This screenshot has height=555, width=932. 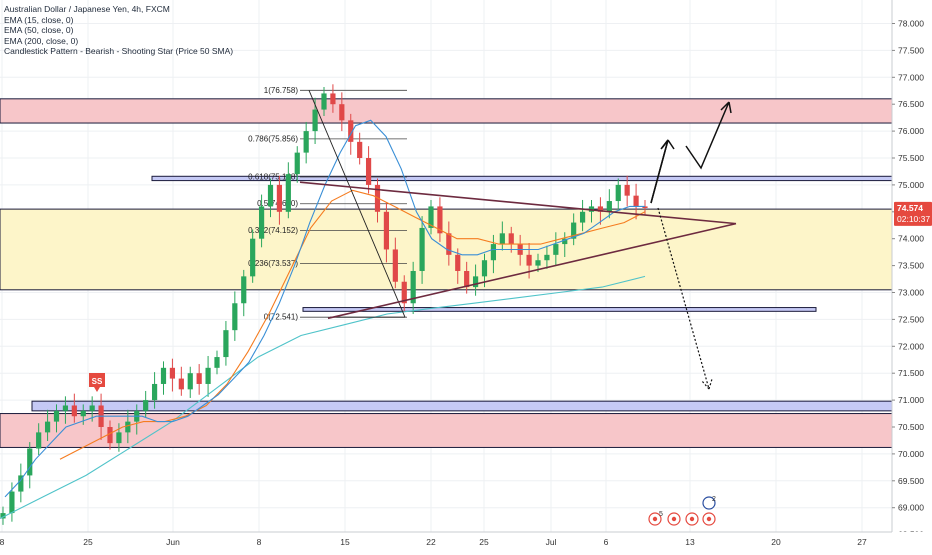 What do you see at coordinates (41, 40) in the screenshot?
I see `legend-ema200: EMA (200, close, 0)` at bounding box center [41, 40].